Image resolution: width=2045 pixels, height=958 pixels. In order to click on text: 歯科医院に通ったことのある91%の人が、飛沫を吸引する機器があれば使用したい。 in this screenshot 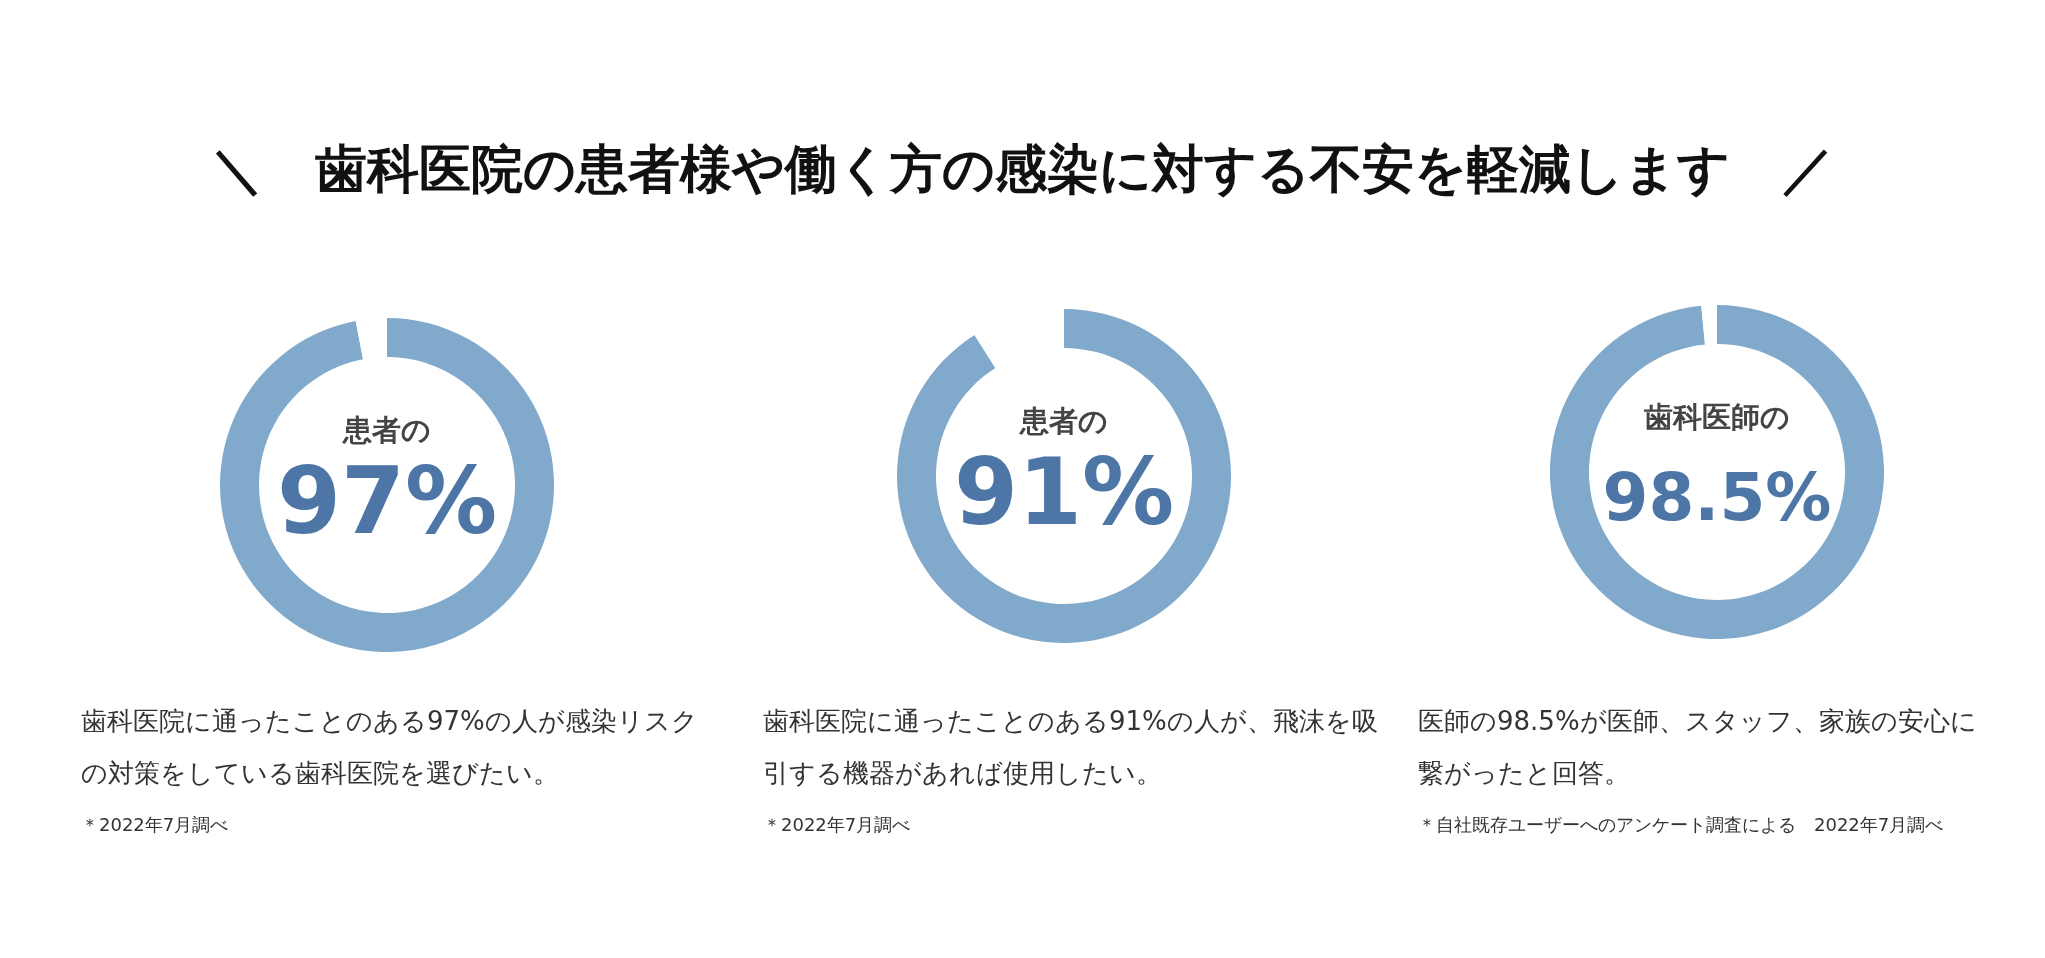, I will do `click(1071, 747)`.